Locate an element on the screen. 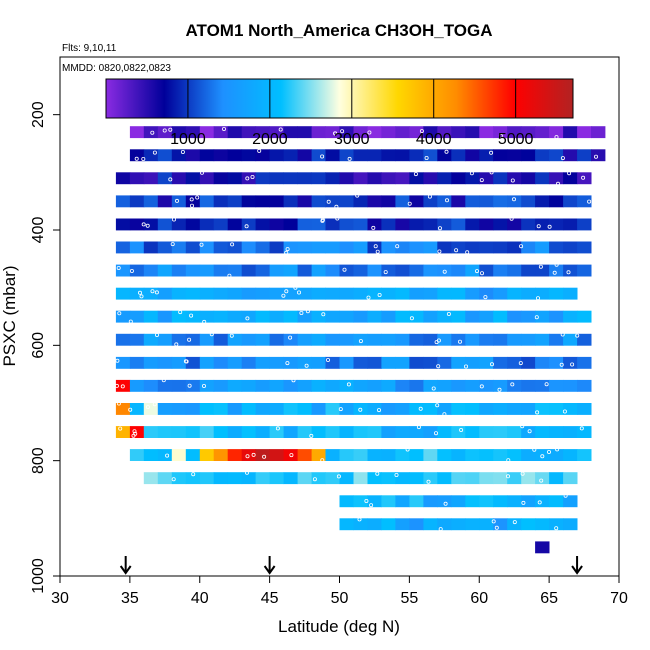 The height and width of the screenshot is (650, 650). x-axis: 30 35 40 45 50 55 60 65 70 is located at coordinates (339, 591).